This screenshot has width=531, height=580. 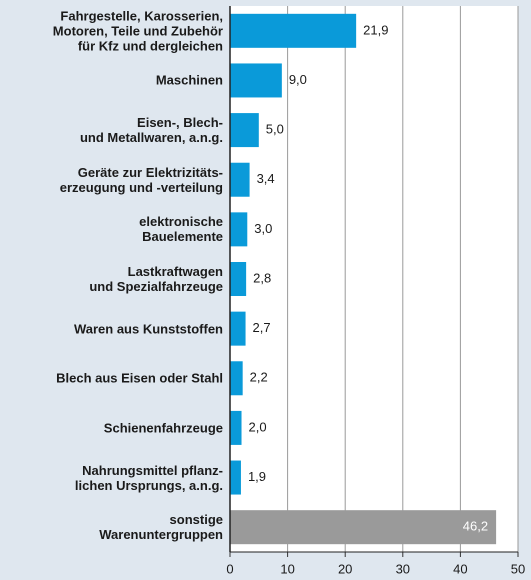 I want to click on x-tick-label: 40, so click(x=460, y=568).